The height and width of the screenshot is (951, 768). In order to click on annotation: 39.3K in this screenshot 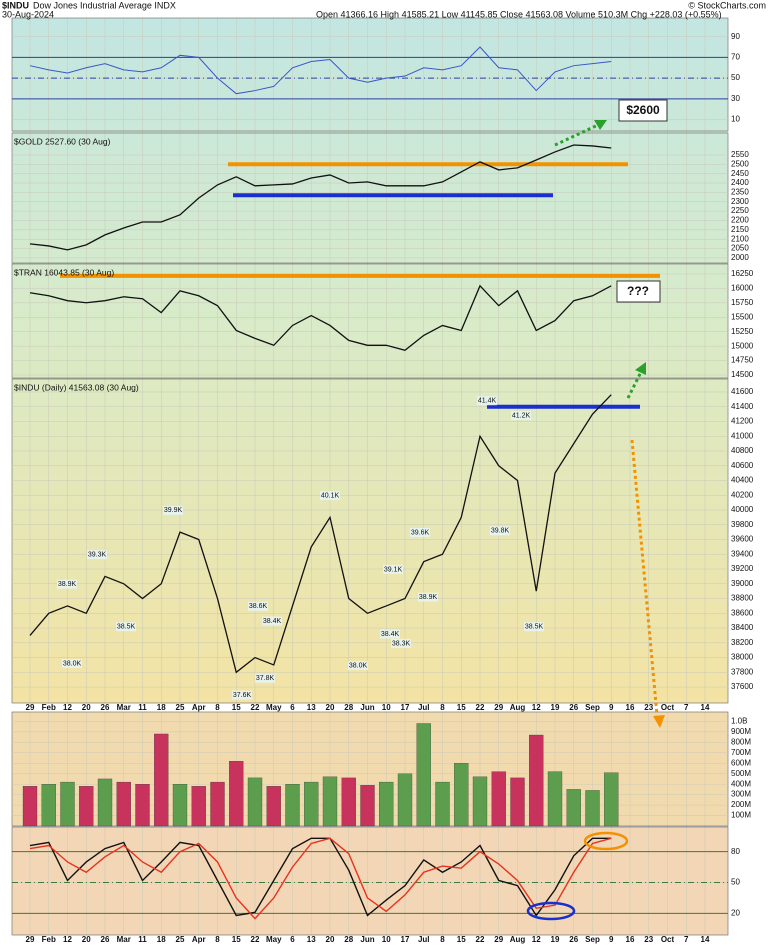, I will do `click(97, 554)`.